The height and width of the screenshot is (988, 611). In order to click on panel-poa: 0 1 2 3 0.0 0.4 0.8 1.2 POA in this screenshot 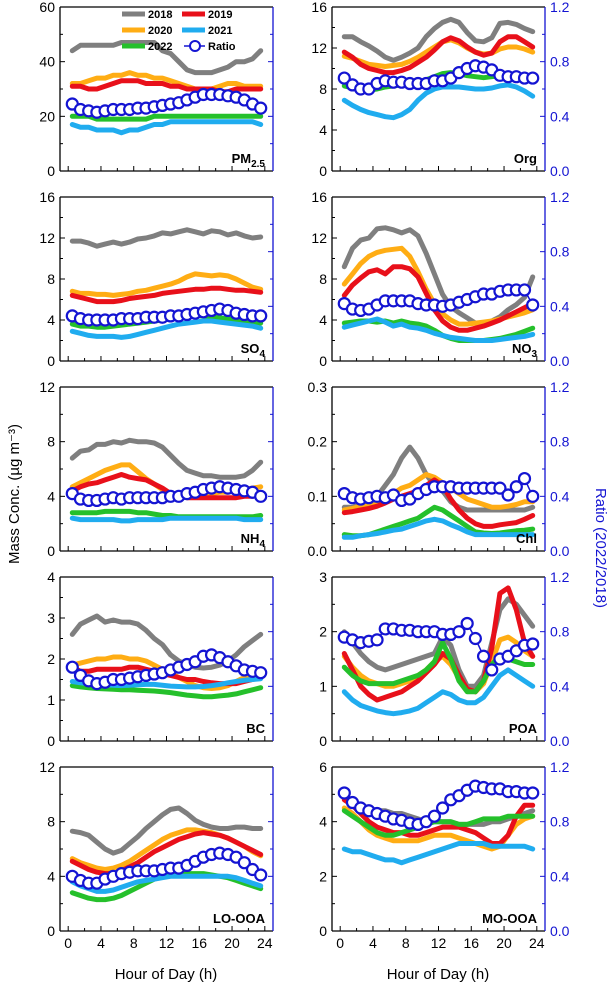, I will do `click(444, 659)`.